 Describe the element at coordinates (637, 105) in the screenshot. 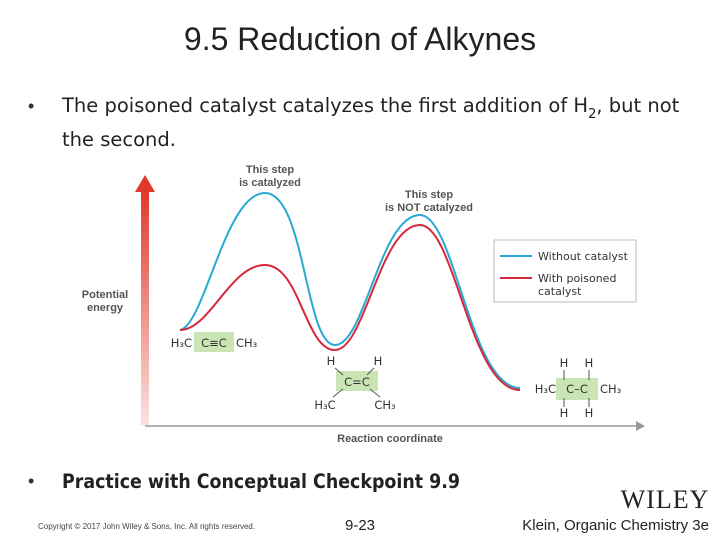

I see `text: , but not` at that location.